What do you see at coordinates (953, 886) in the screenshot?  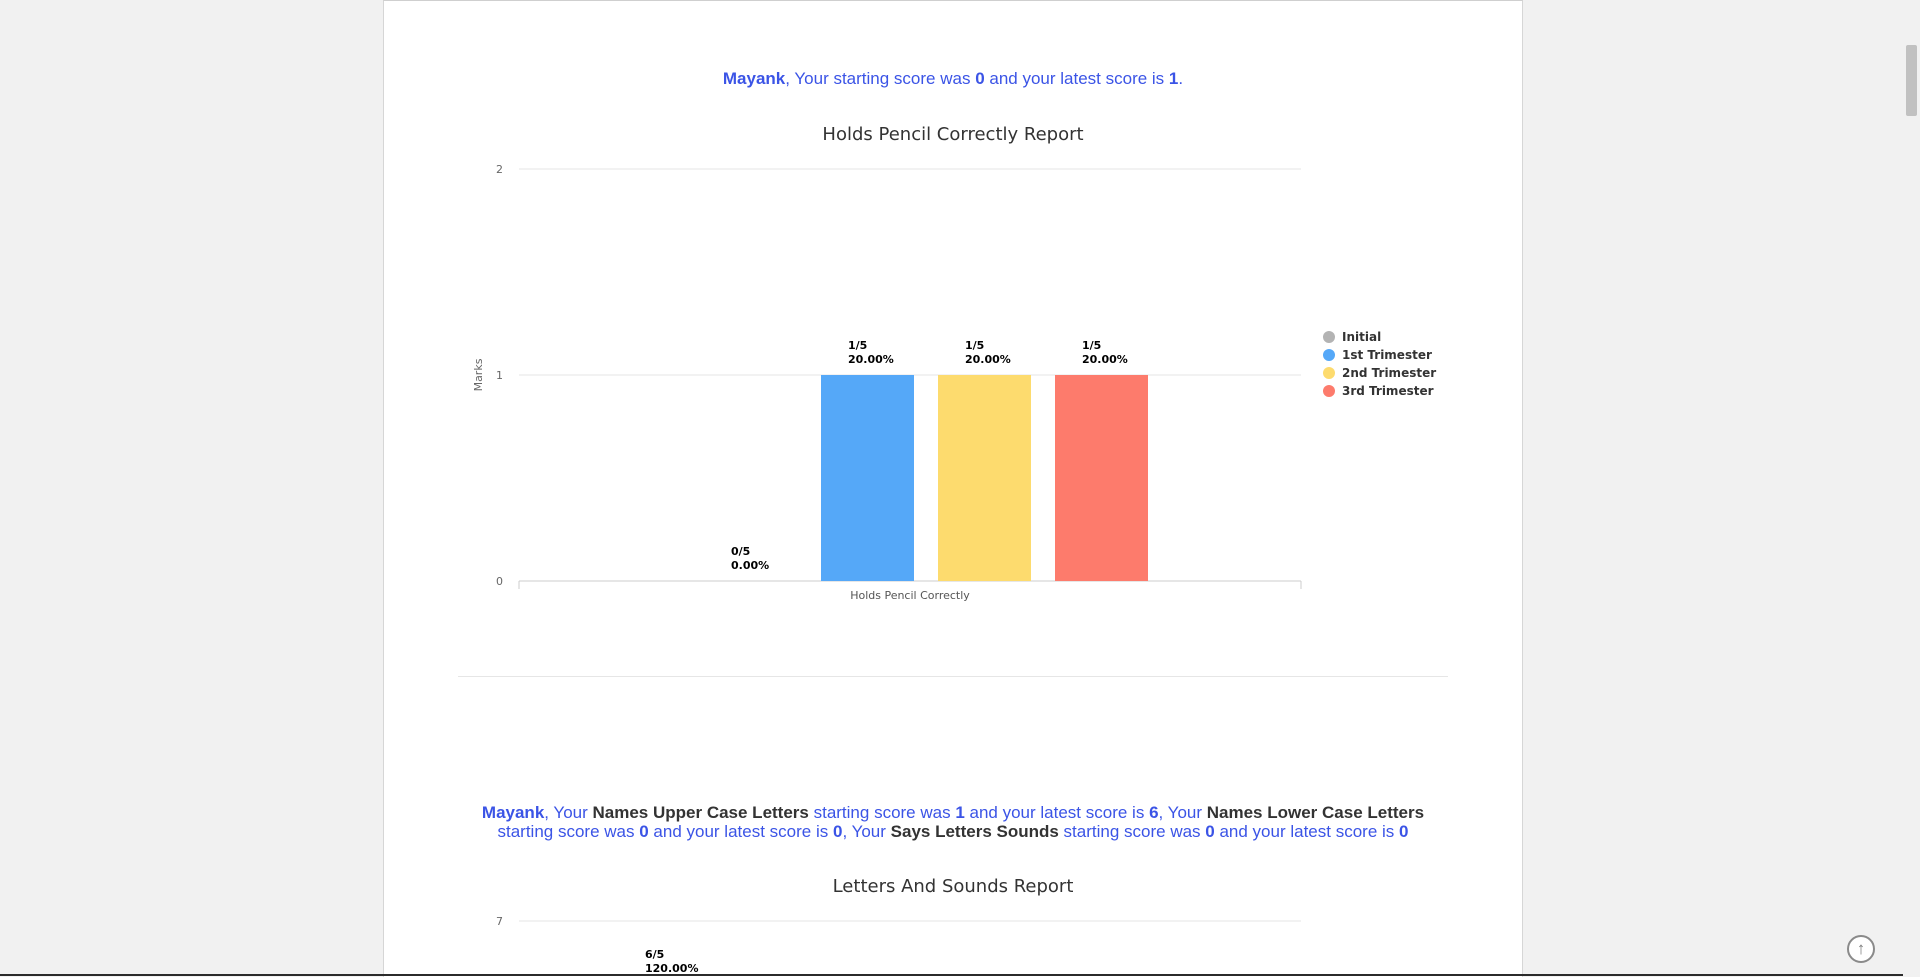 I see `chart-title: Letters And Sounds Report` at bounding box center [953, 886].